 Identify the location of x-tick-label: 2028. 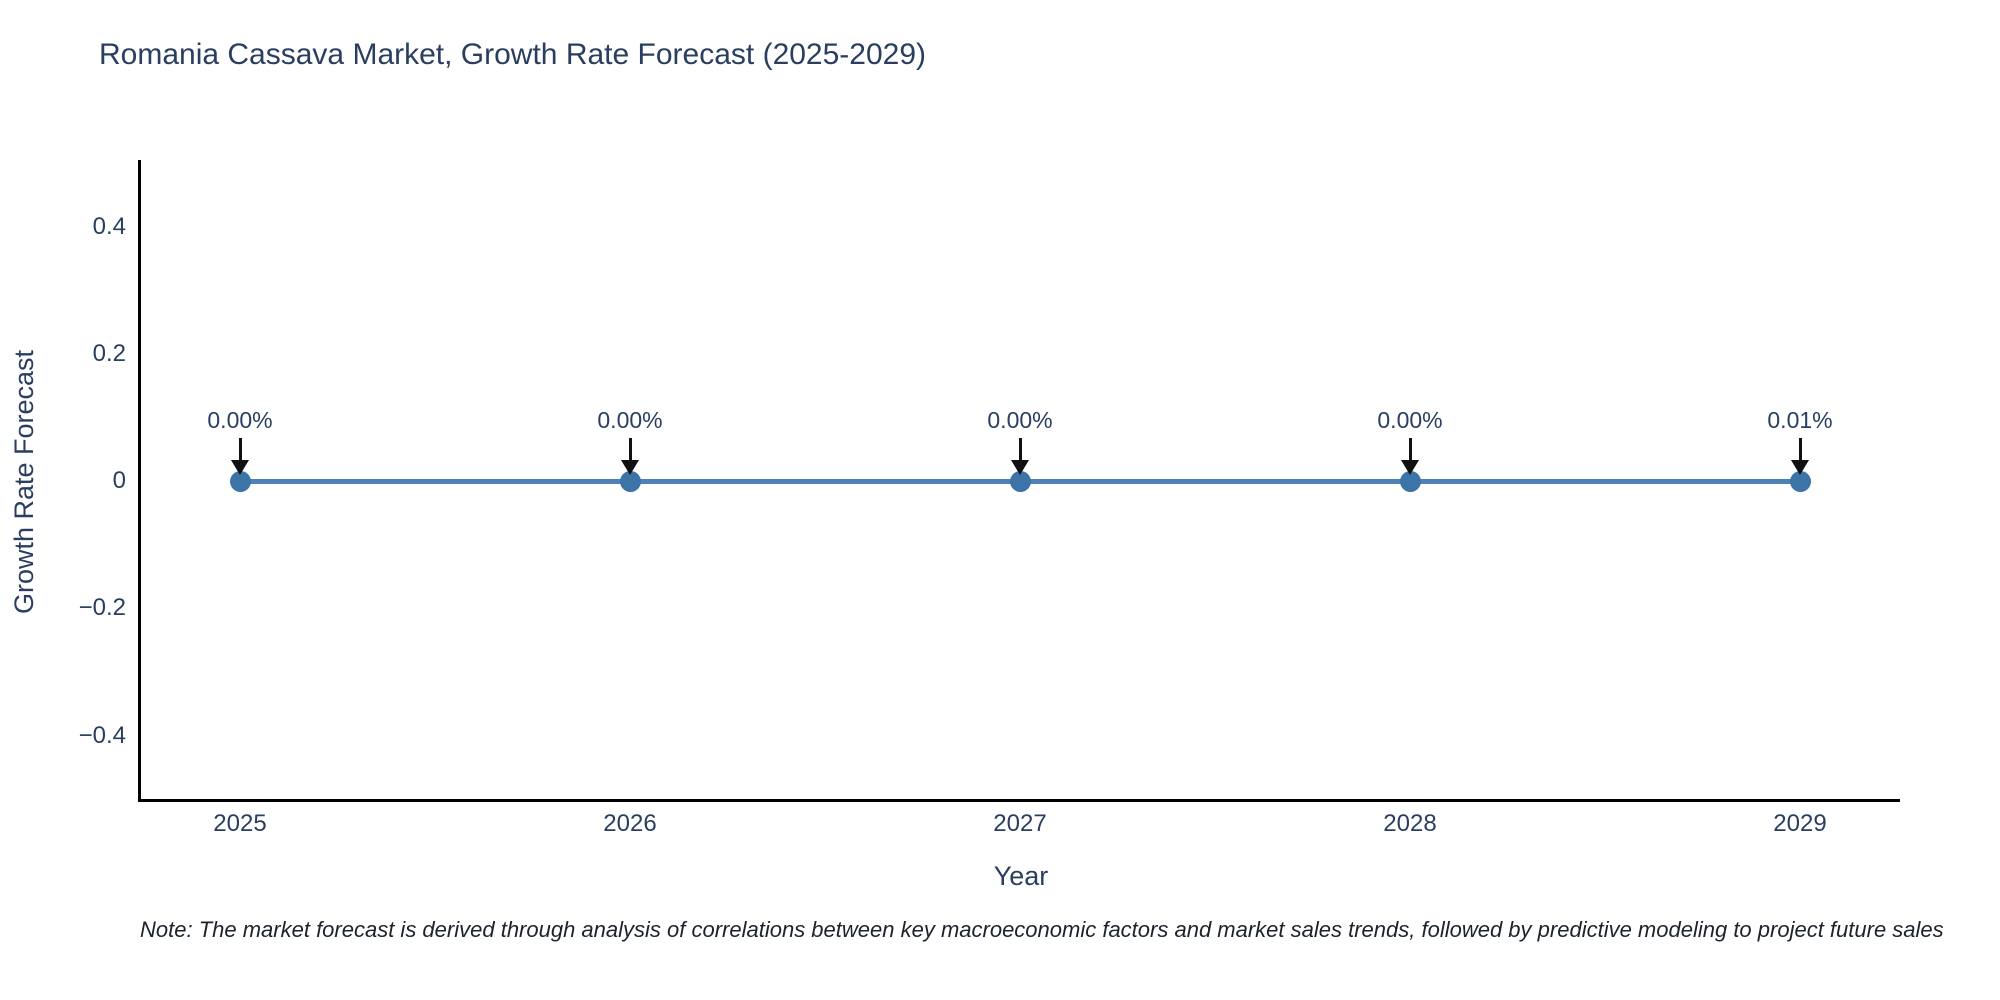
(1410, 823).